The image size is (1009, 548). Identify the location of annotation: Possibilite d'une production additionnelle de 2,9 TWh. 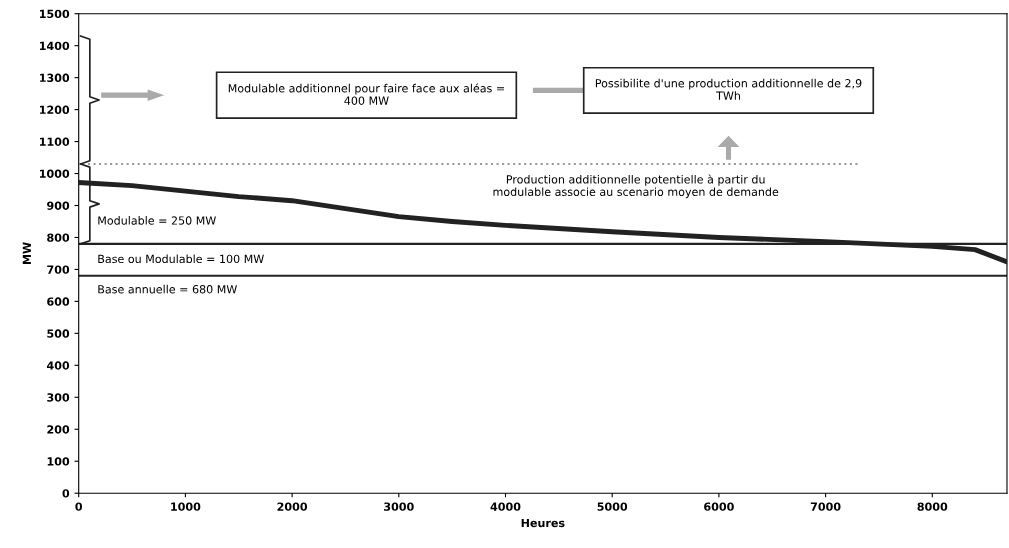
(728, 89).